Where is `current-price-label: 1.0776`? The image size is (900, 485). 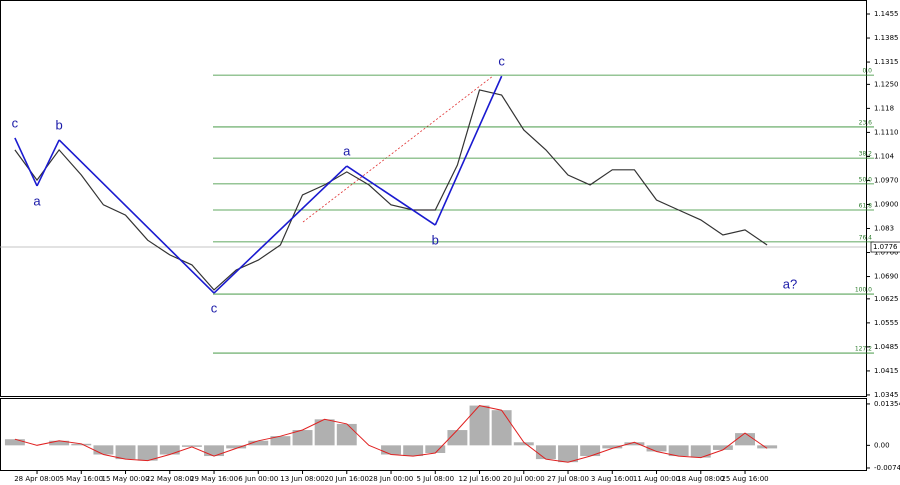
current-price-label: 1.0776 is located at coordinates (885, 247).